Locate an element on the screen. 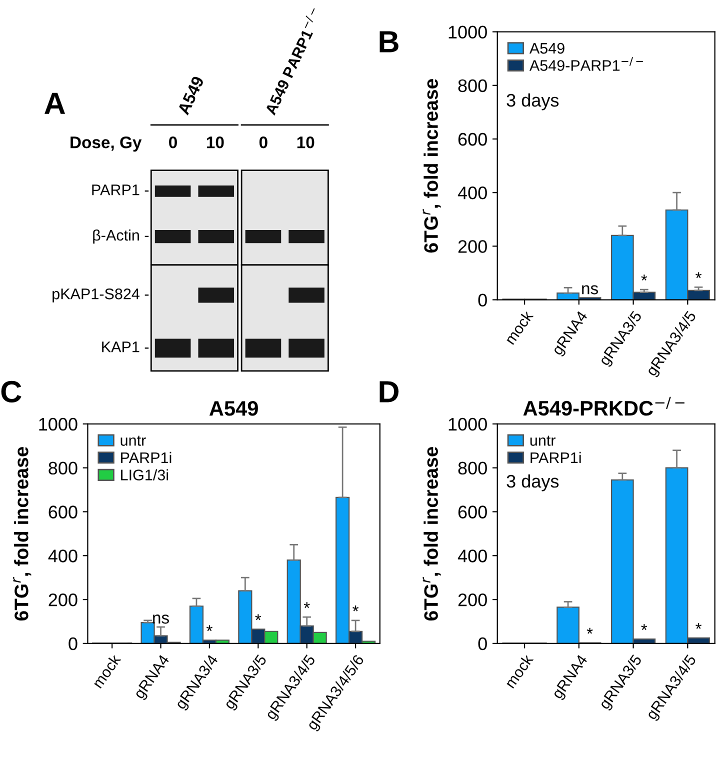 This screenshot has width=725, height=757. text: A is located at coordinates (55, 103).